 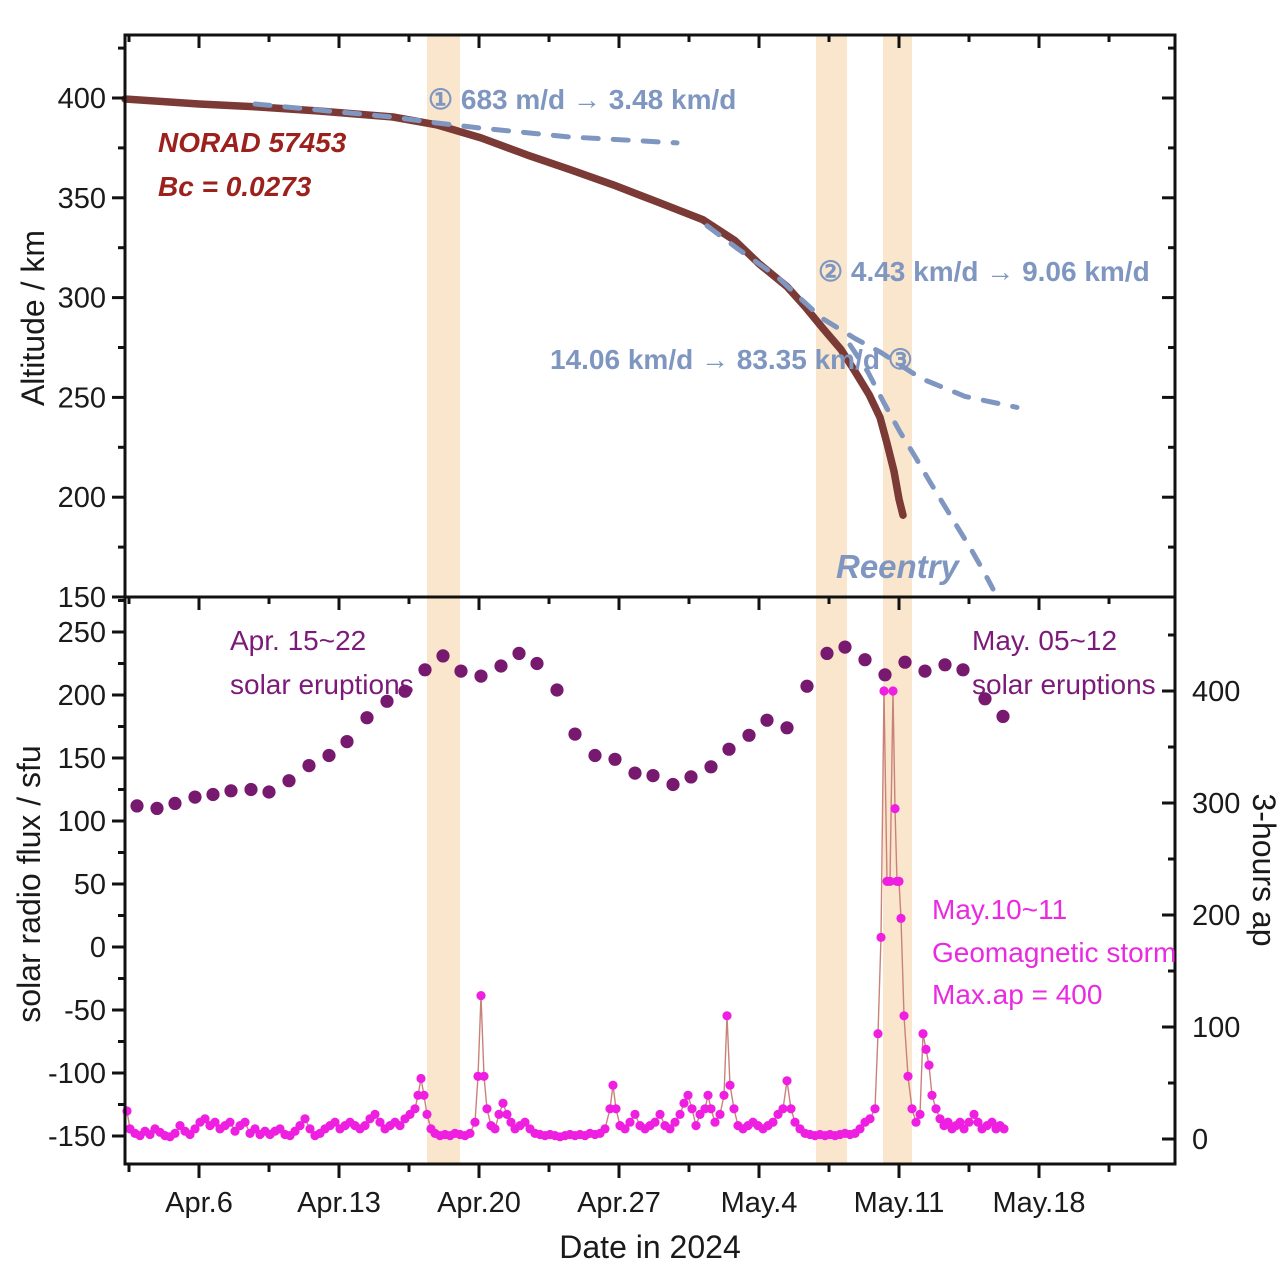 What do you see at coordinates (82, 696) in the screenshot?
I see `flux-tick-label: 200` at bounding box center [82, 696].